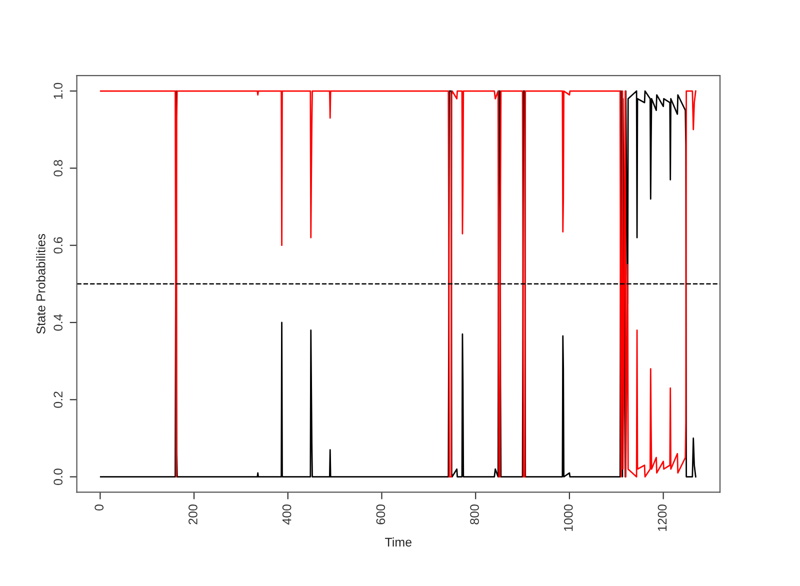 This screenshot has width=800, height=586. I want to click on x-tick-label: 400, so click(287, 514).